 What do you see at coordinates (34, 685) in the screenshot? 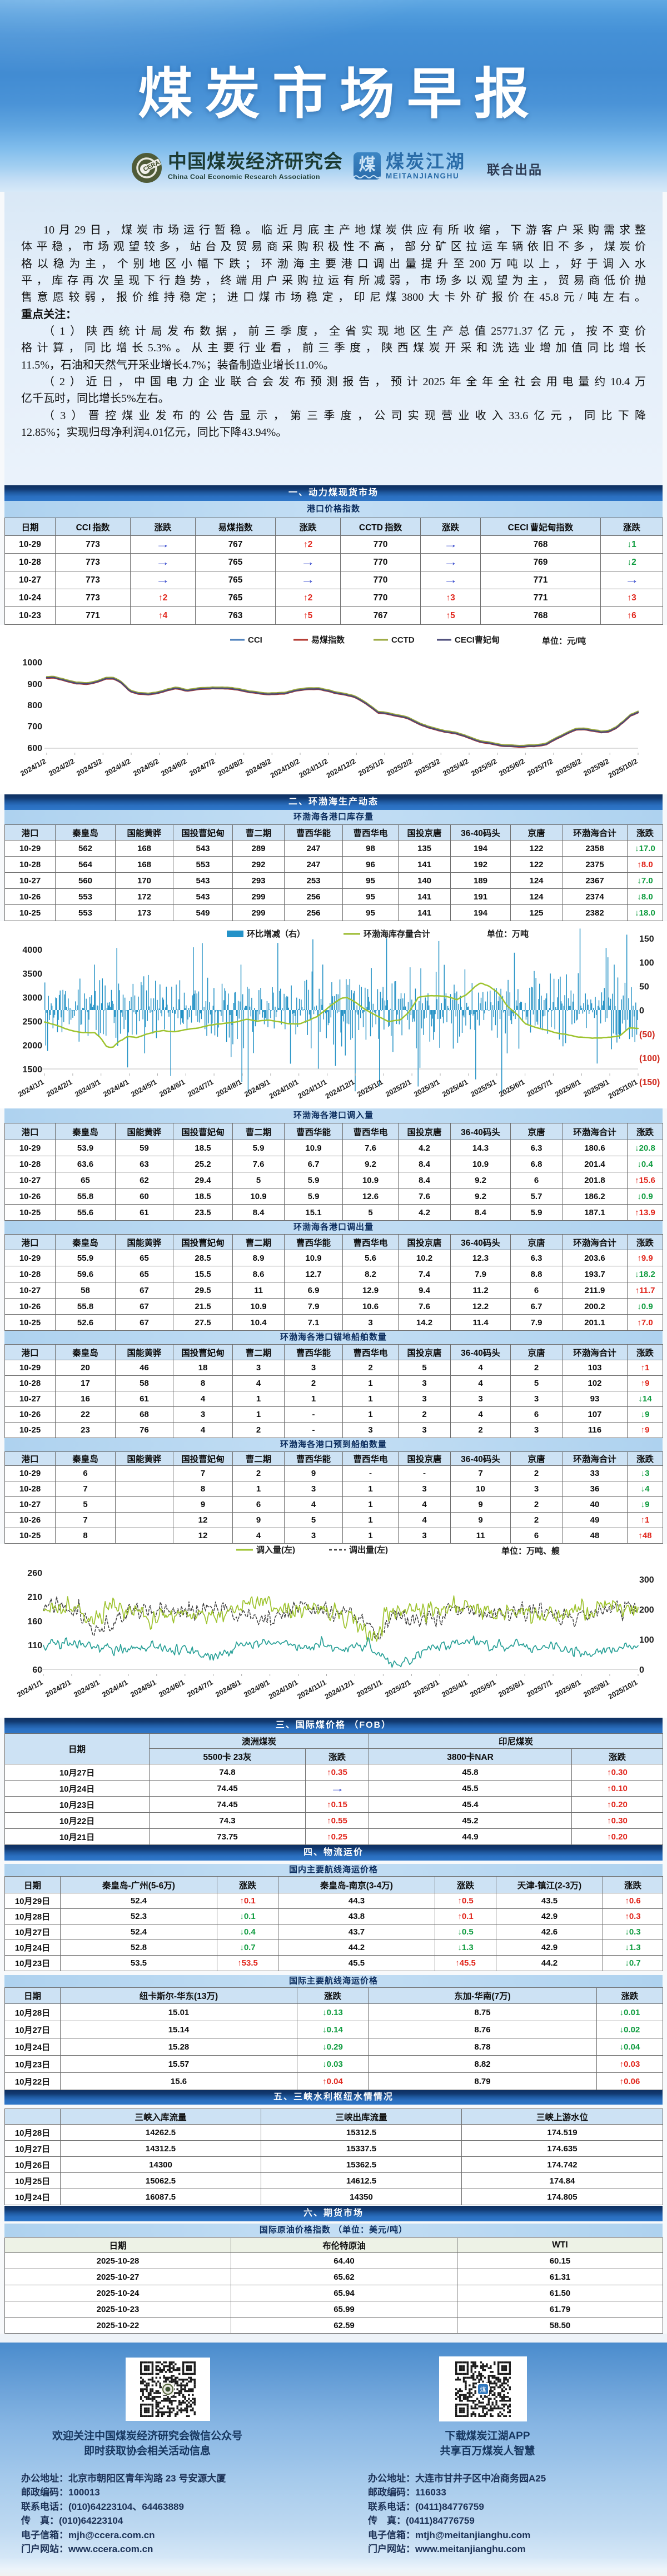
I see `svg-text: 900` at bounding box center [34, 685].